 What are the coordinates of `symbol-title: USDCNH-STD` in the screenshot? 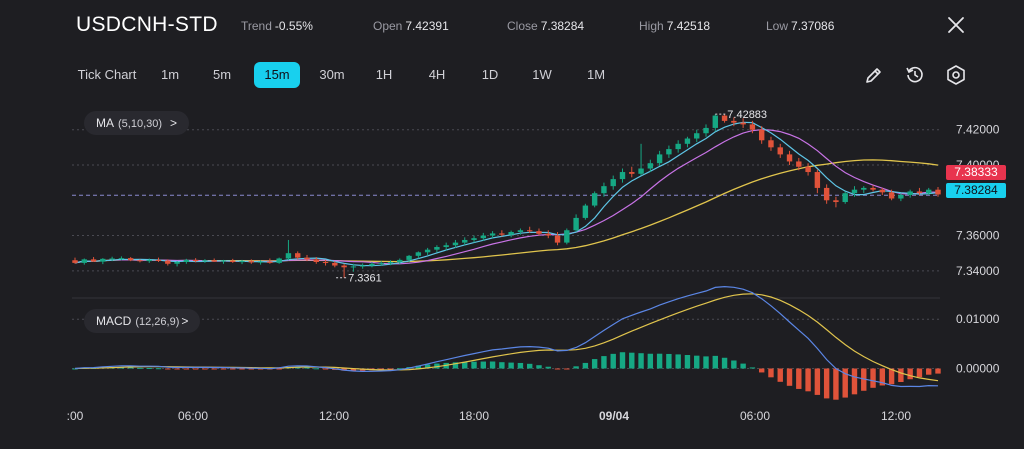 It's located at (147, 24).